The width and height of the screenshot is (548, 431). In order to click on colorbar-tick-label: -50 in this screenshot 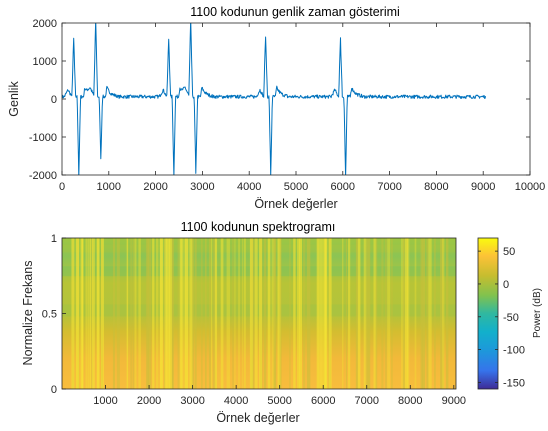, I will do `click(511, 318)`.